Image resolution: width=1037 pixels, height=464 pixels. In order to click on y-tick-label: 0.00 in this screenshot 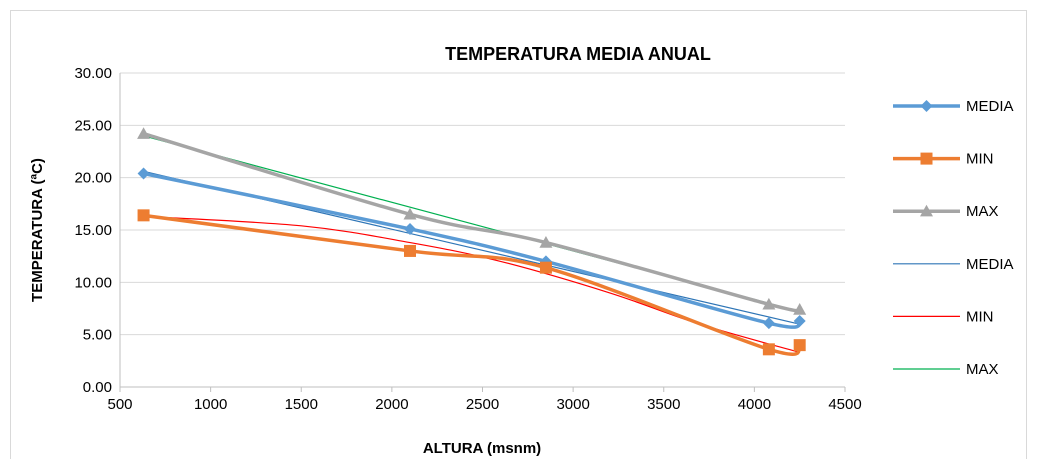, I will do `click(97, 387)`.